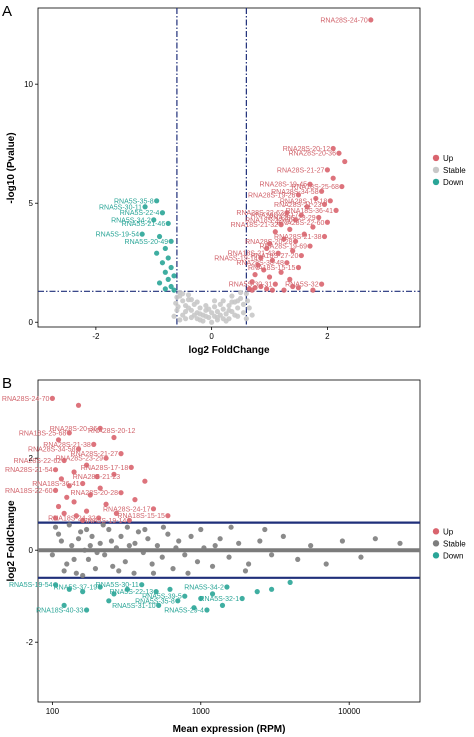 The width and height of the screenshot is (474, 737). Describe the element at coordinates (298, 237) in the screenshot. I see `gene-label: RNA28S-21-38` at that location.